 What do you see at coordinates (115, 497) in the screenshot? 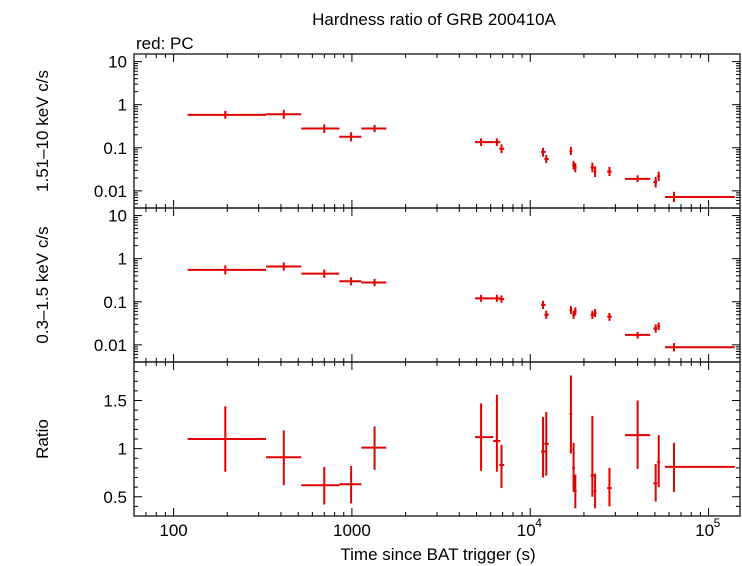
I see `y-tick-label: 0.5` at bounding box center [115, 497].